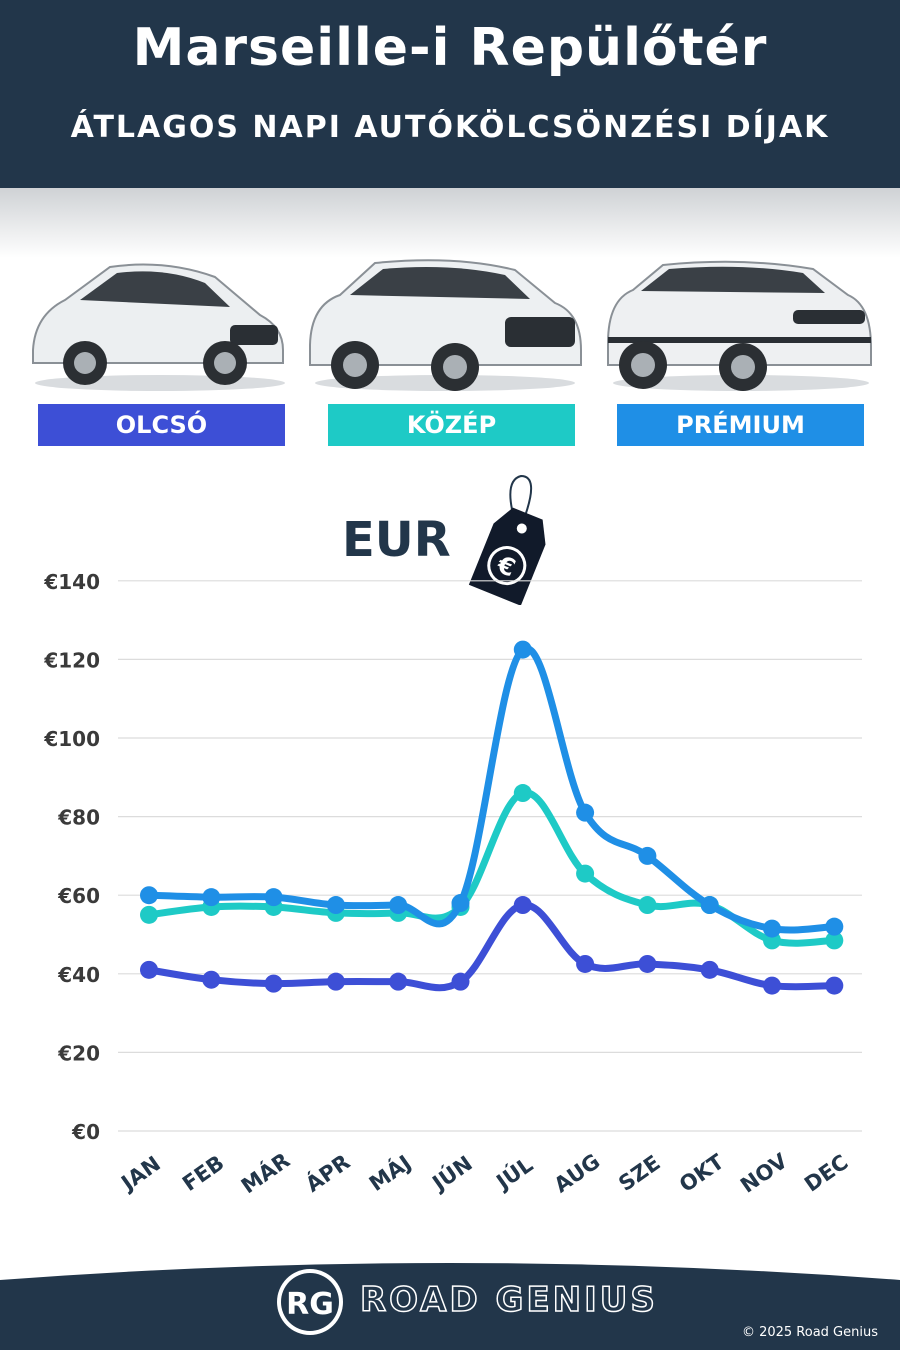 This screenshot has width=900, height=1350. What do you see at coordinates (78, 818) in the screenshot?
I see `y-tick-label: €80` at bounding box center [78, 818].